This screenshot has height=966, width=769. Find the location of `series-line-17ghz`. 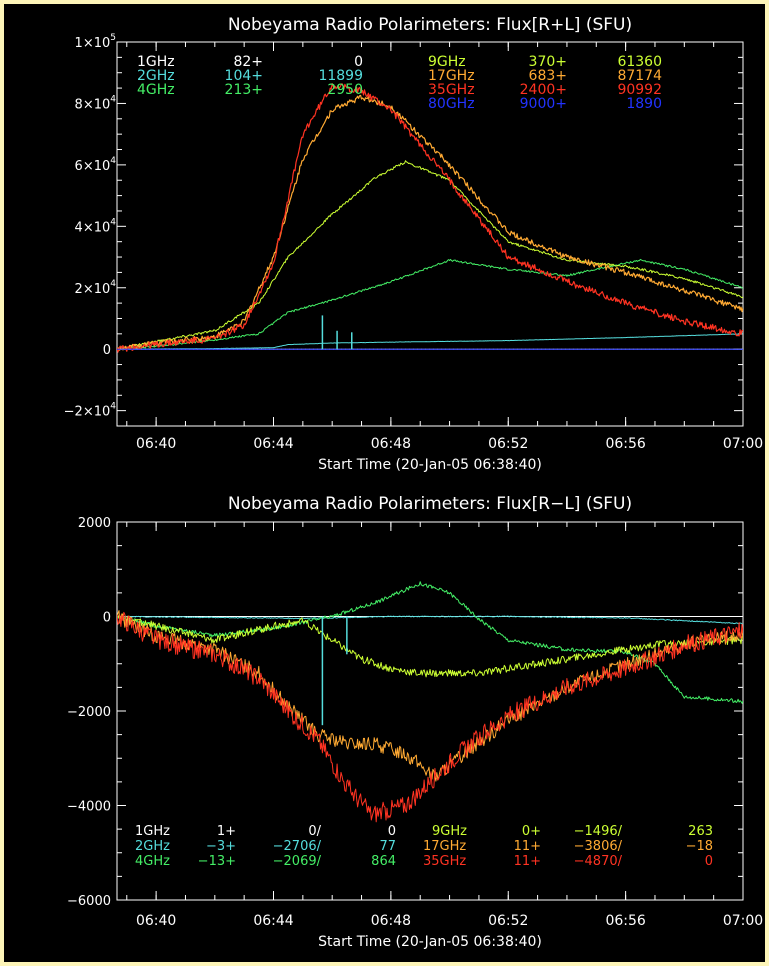

series-line-17ghz is located at coordinates (430, 696).